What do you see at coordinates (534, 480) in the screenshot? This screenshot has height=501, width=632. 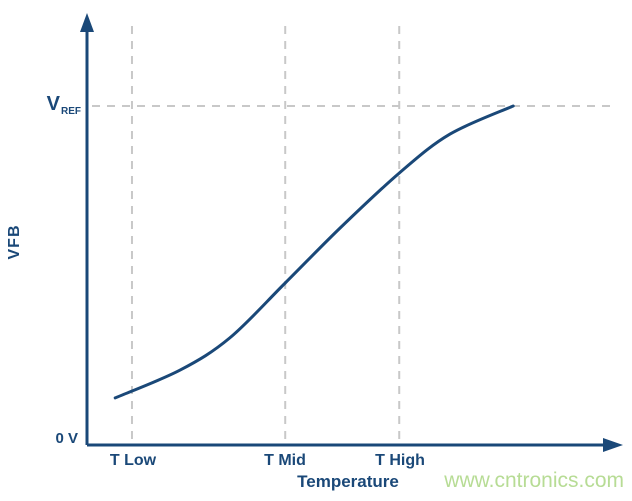 I see `watermark-text: www.cntronics.com` at bounding box center [534, 480].